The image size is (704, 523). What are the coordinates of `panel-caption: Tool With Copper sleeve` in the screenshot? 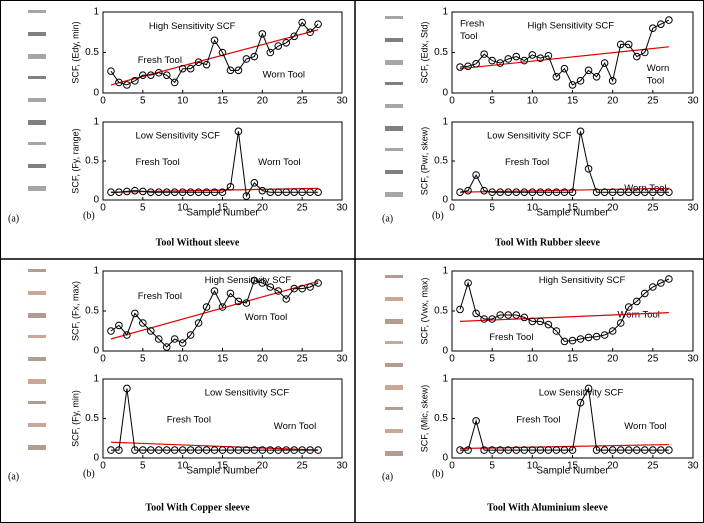 It's located at (197, 507).